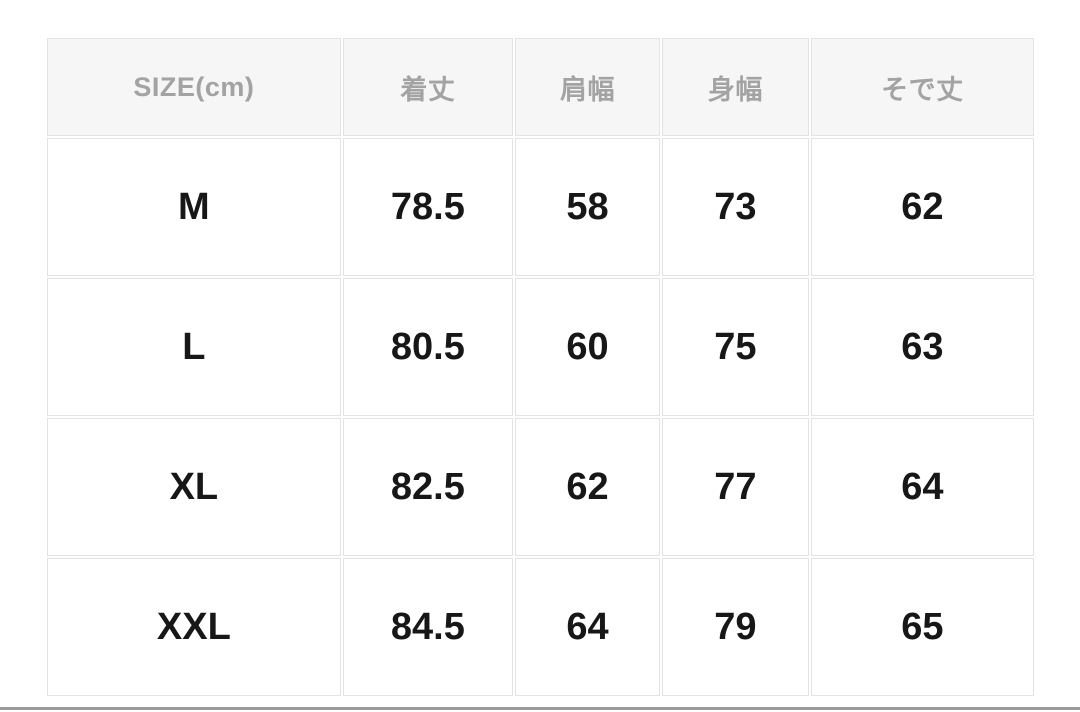 This screenshot has width=1080, height=712. Describe the element at coordinates (735, 487) in the screenshot. I see `measurement-cell: 77` at that location.